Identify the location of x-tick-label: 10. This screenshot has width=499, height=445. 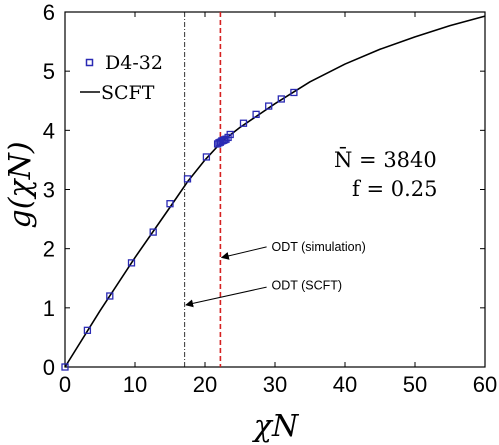
(135, 384).